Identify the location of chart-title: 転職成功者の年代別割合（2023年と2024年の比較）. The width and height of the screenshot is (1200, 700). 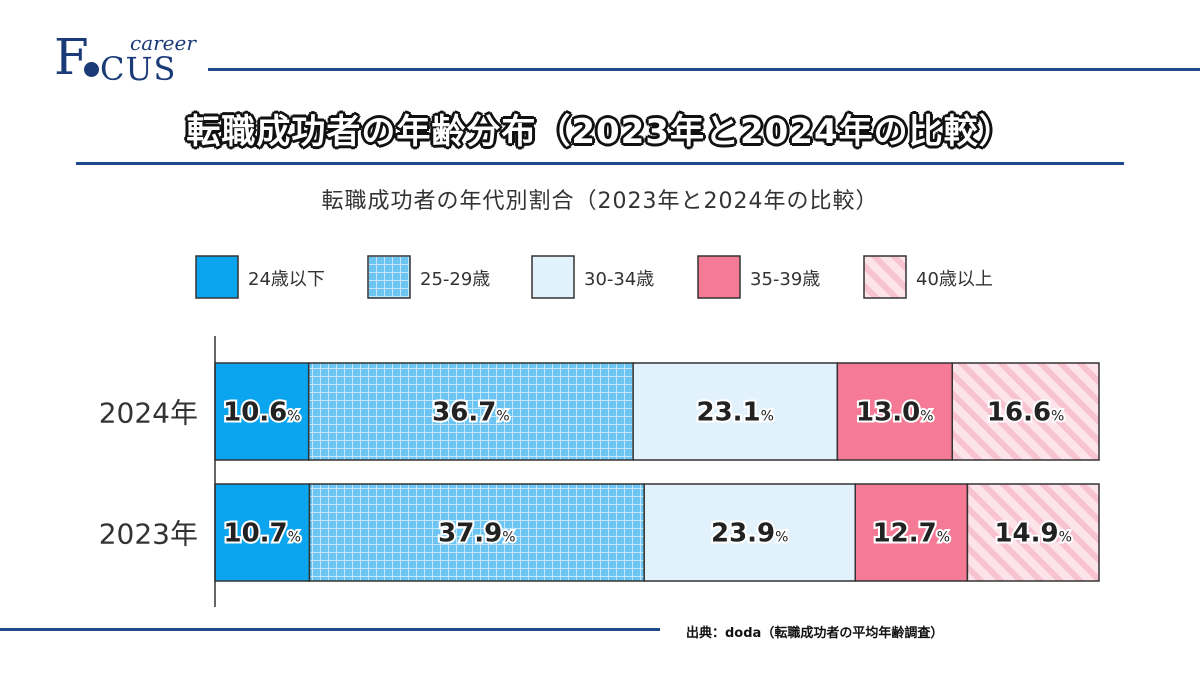
(600, 201).